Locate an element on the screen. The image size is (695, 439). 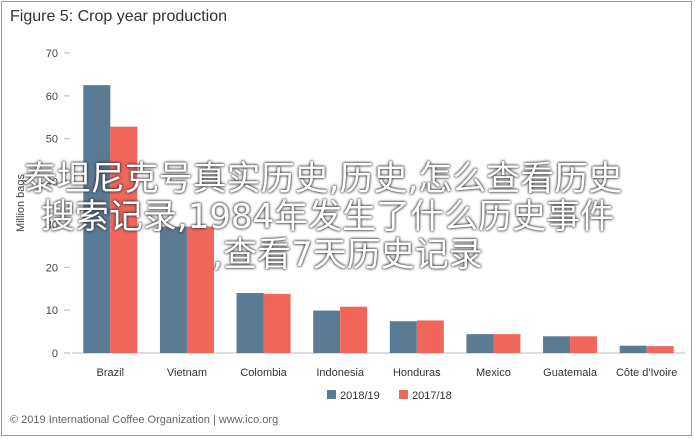
y-tick-label: 40 is located at coordinates (52, 183).